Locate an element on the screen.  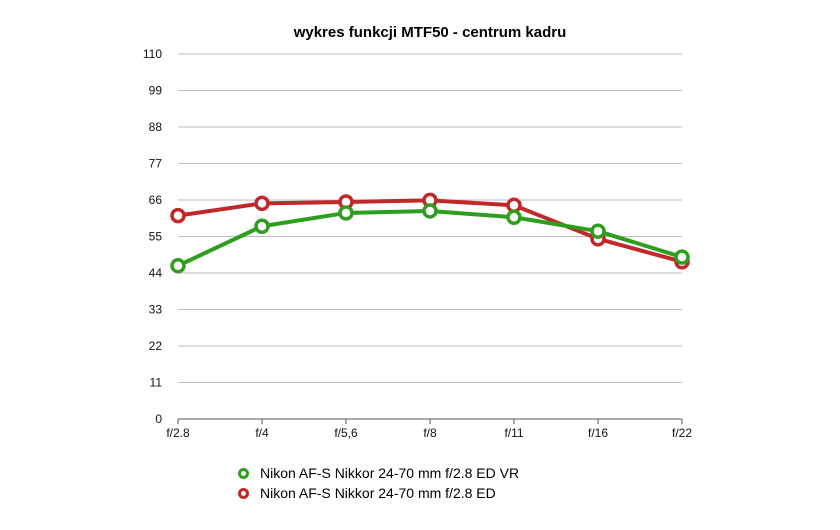
legend-label-vr: Nikon AF-S Nikkor 24-70 mm f/2.8 ED VR is located at coordinates (390, 473).